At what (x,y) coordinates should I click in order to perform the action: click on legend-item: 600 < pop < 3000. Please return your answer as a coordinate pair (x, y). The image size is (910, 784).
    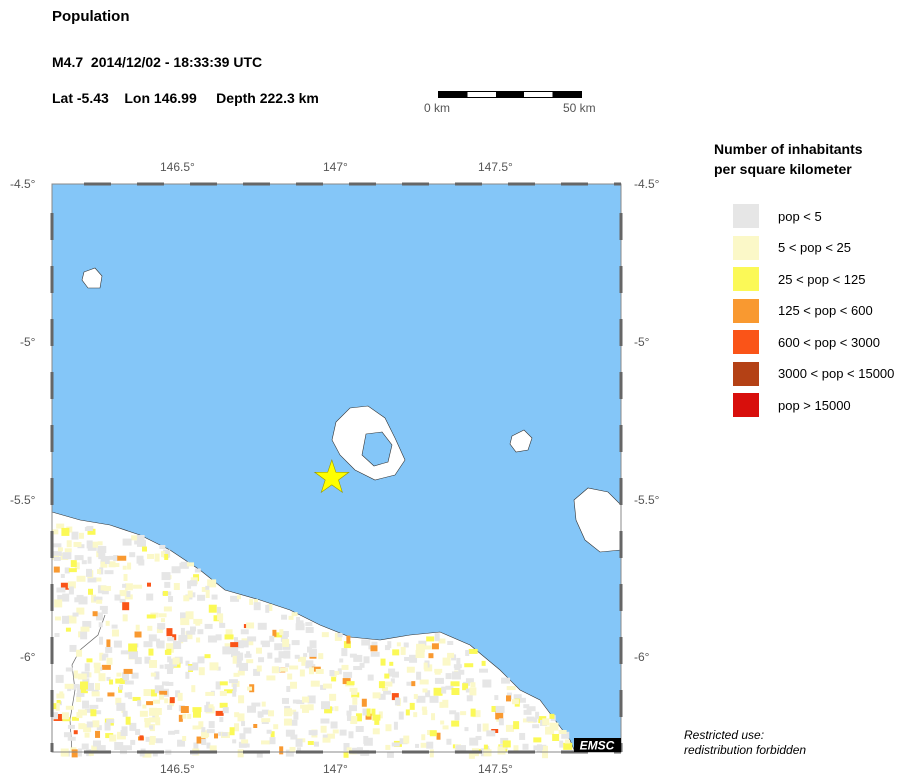
    Looking at the image, I should click on (806, 342).